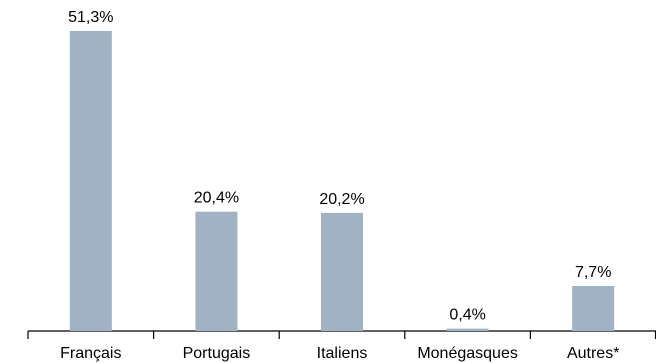  Describe the element at coordinates (341, 335) in the screenshot. I see `x-axis-ticks` at that location.